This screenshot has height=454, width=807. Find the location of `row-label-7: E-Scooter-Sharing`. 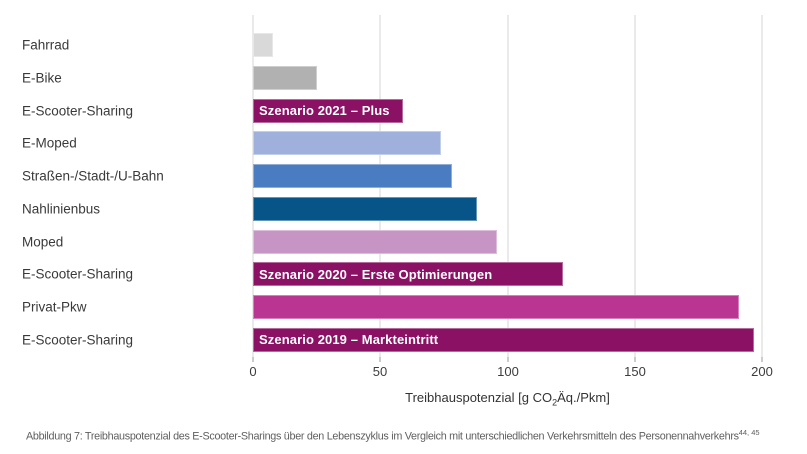

row-label-7: E-Scooter-Sharing is located at coordinates (78, 274).